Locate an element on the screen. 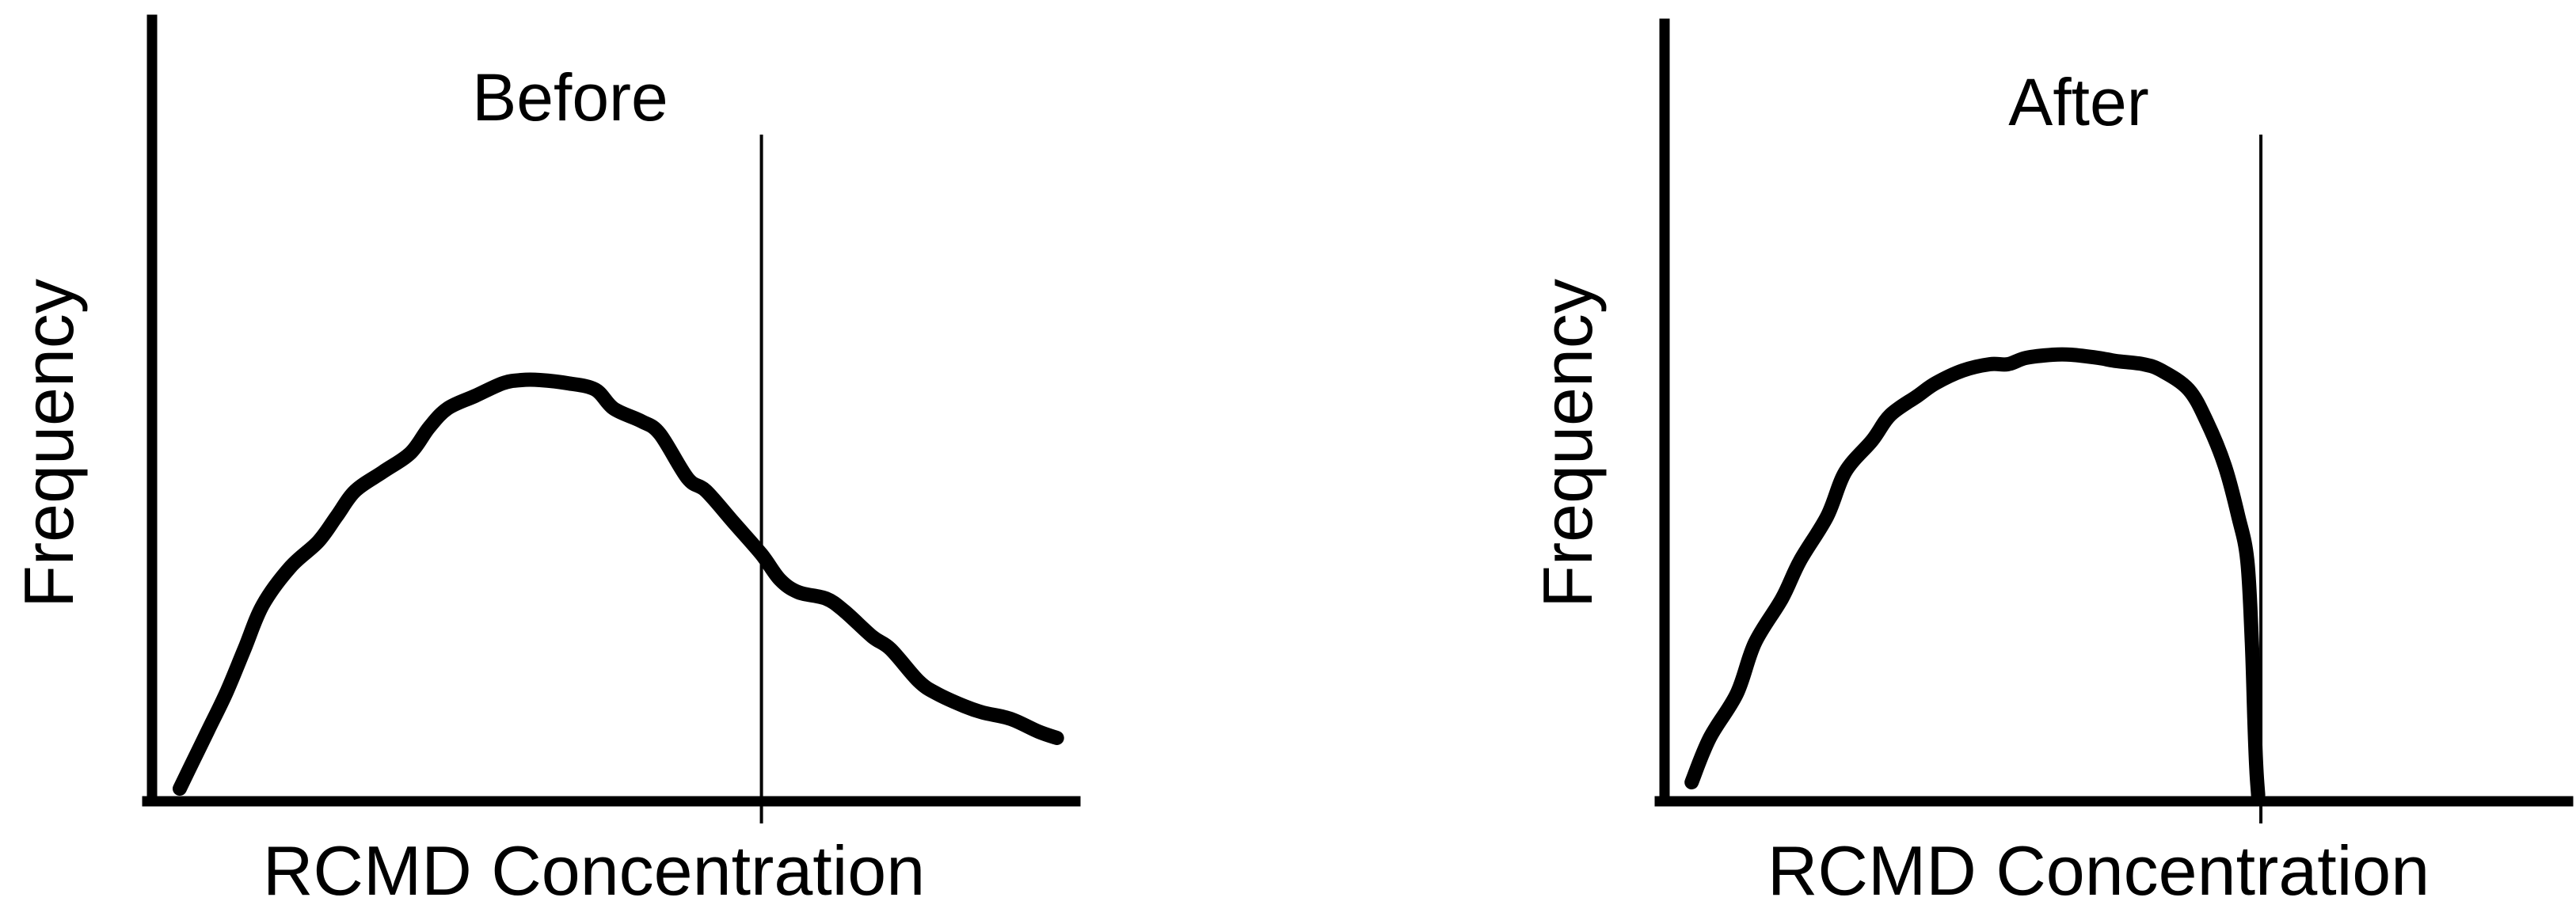 Image resolution: width=2576 pixels, height=905 pixels. after-distribution-curve is located at coordinates (1975, 574).